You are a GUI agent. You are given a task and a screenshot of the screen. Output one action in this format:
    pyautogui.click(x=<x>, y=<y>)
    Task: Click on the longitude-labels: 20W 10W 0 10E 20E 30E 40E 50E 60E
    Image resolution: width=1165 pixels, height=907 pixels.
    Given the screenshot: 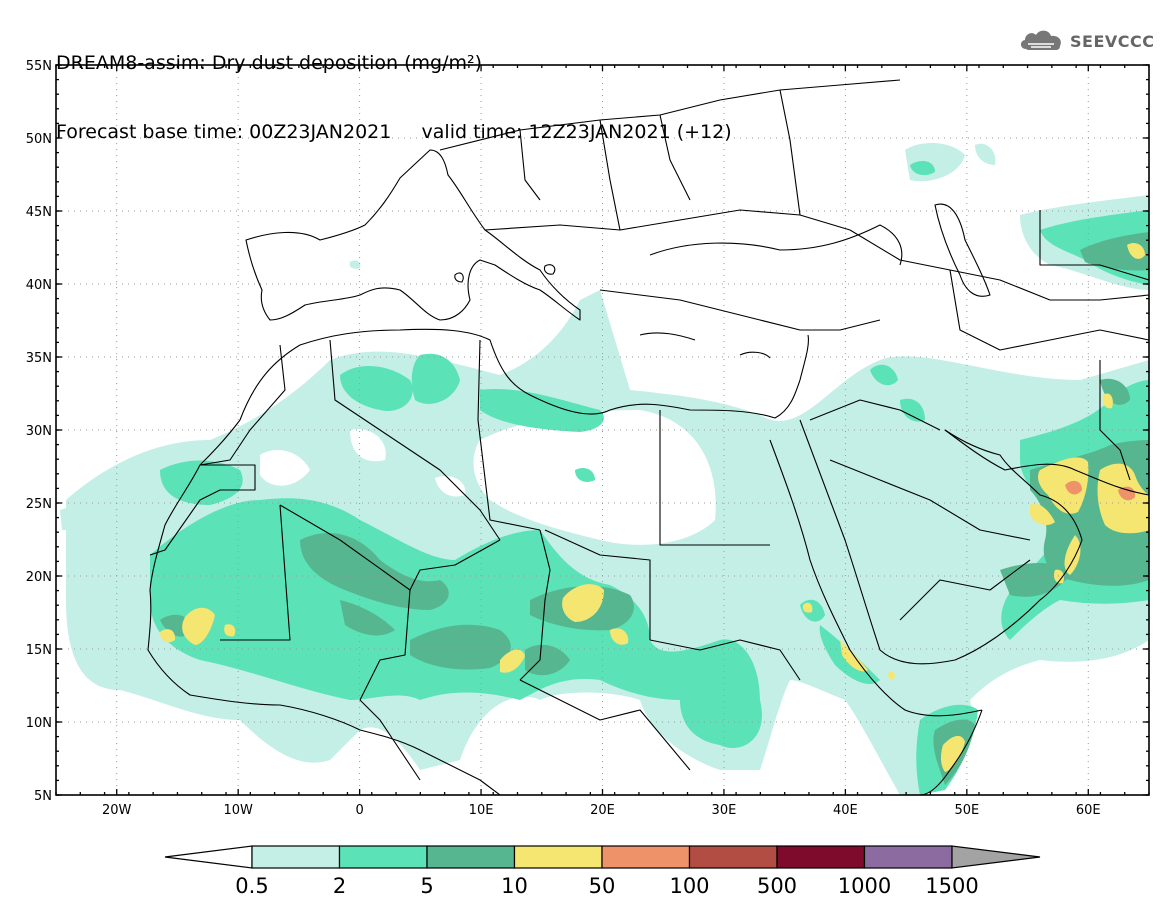 What is the action you would take?
    pyautogui.click(x=601, y=810)
    